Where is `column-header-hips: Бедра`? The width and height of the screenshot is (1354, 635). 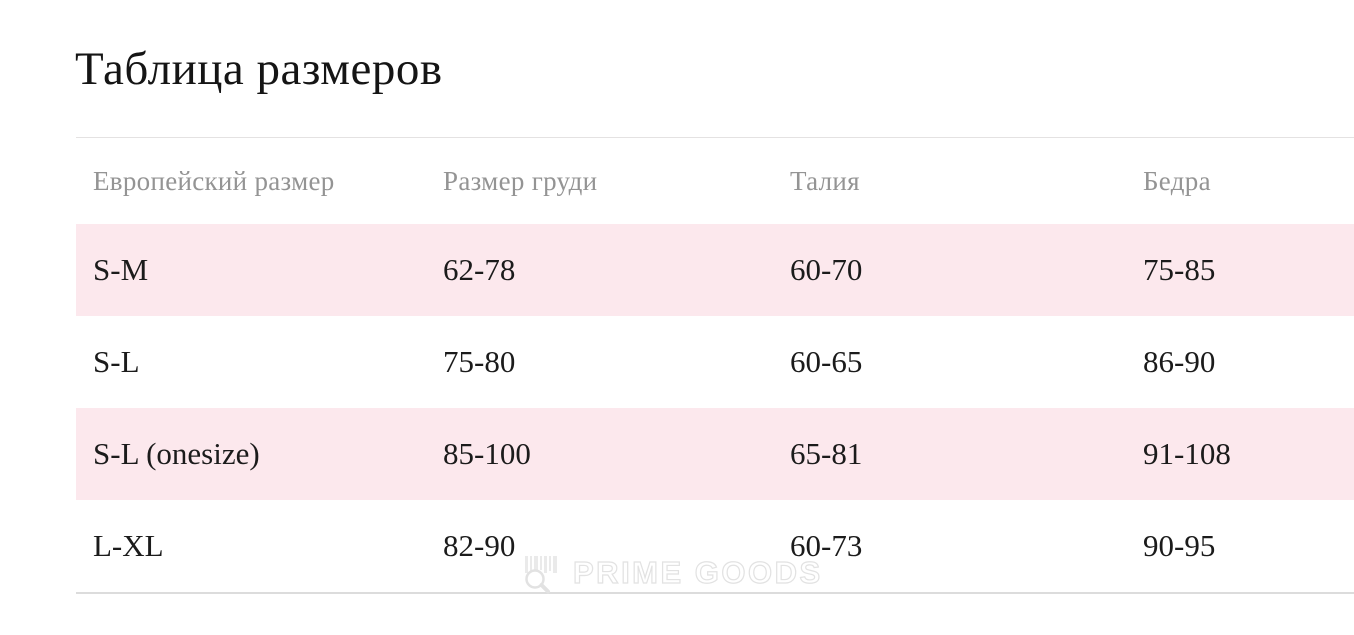 column-header-hips: Бедра is located at coordinates (1177, 180).